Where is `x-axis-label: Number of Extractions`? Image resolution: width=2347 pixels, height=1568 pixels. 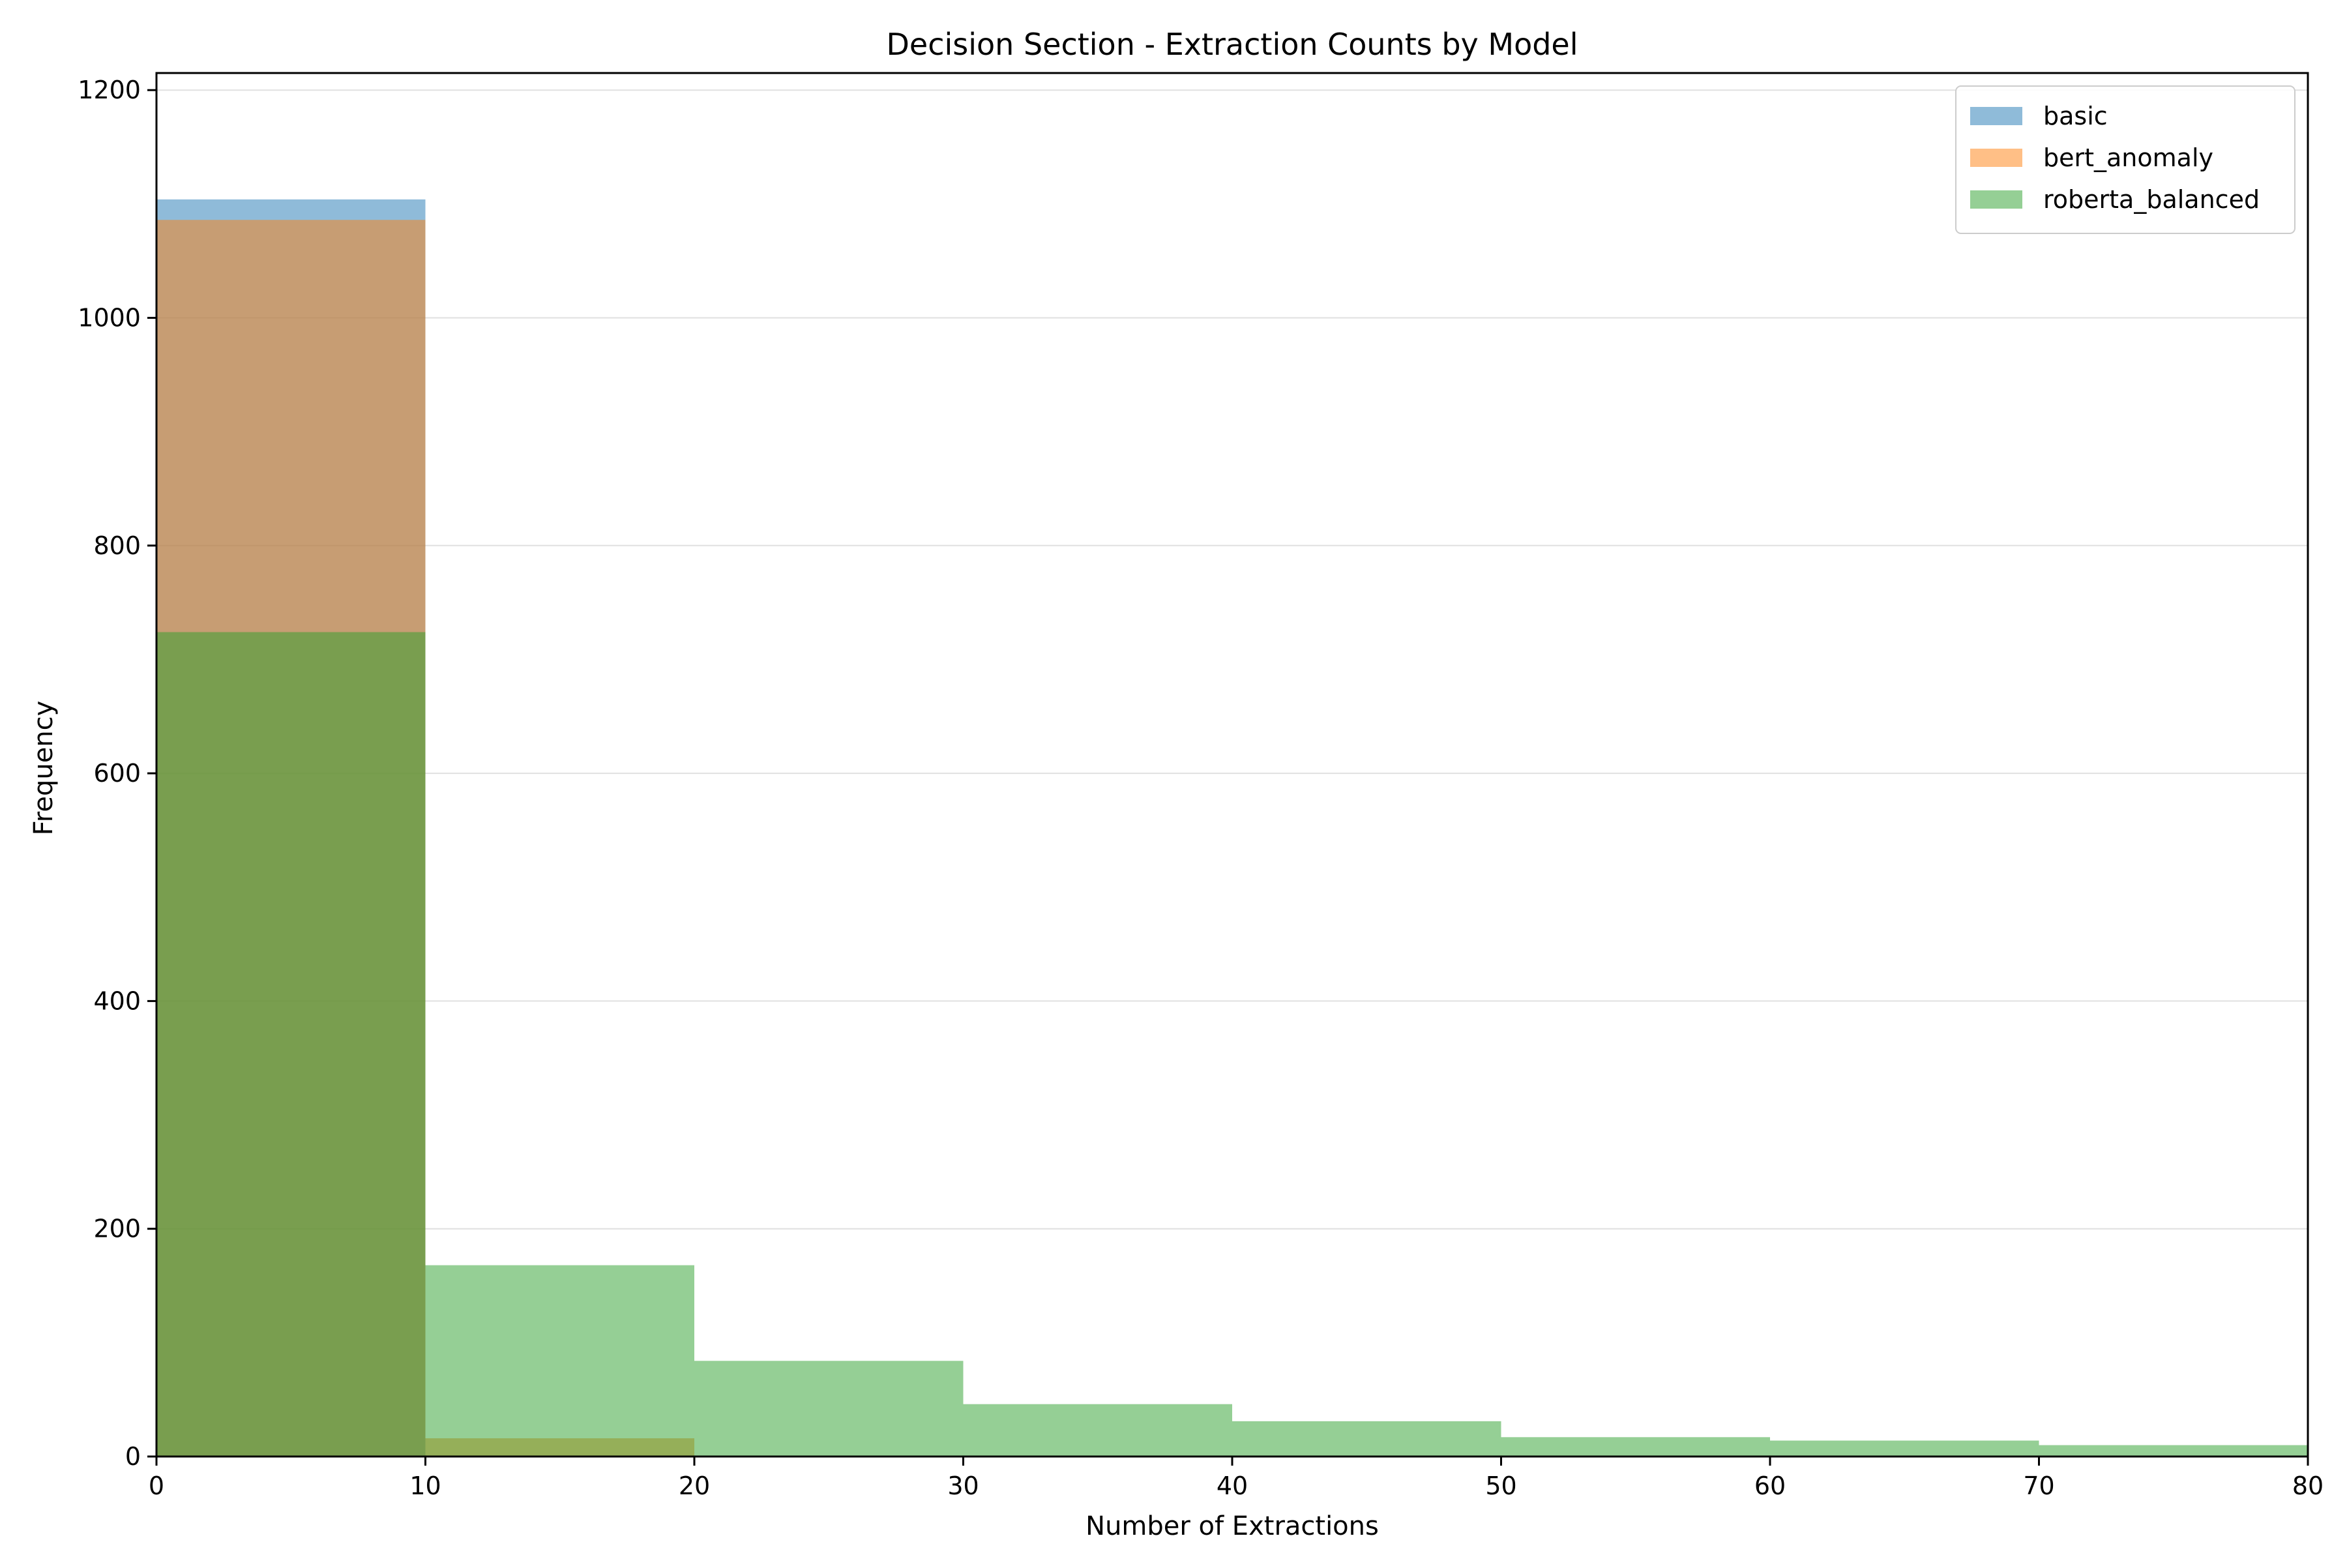 x-axis-label: Number of Extractions is located at coordinates (1232, 1526).